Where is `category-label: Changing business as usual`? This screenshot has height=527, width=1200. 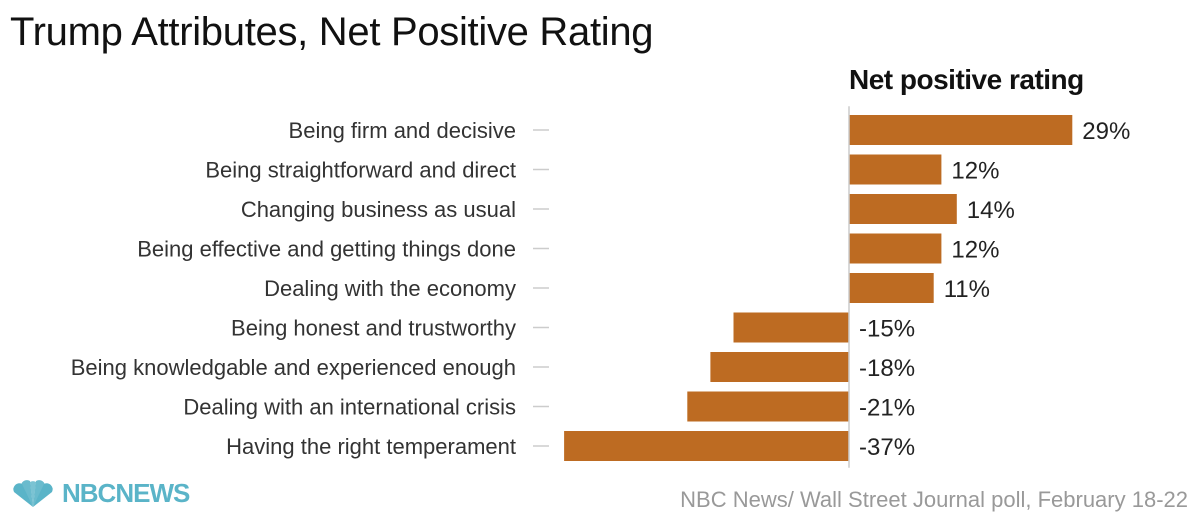 category-label: Changing business as usual is located at coordinates (378, 209).